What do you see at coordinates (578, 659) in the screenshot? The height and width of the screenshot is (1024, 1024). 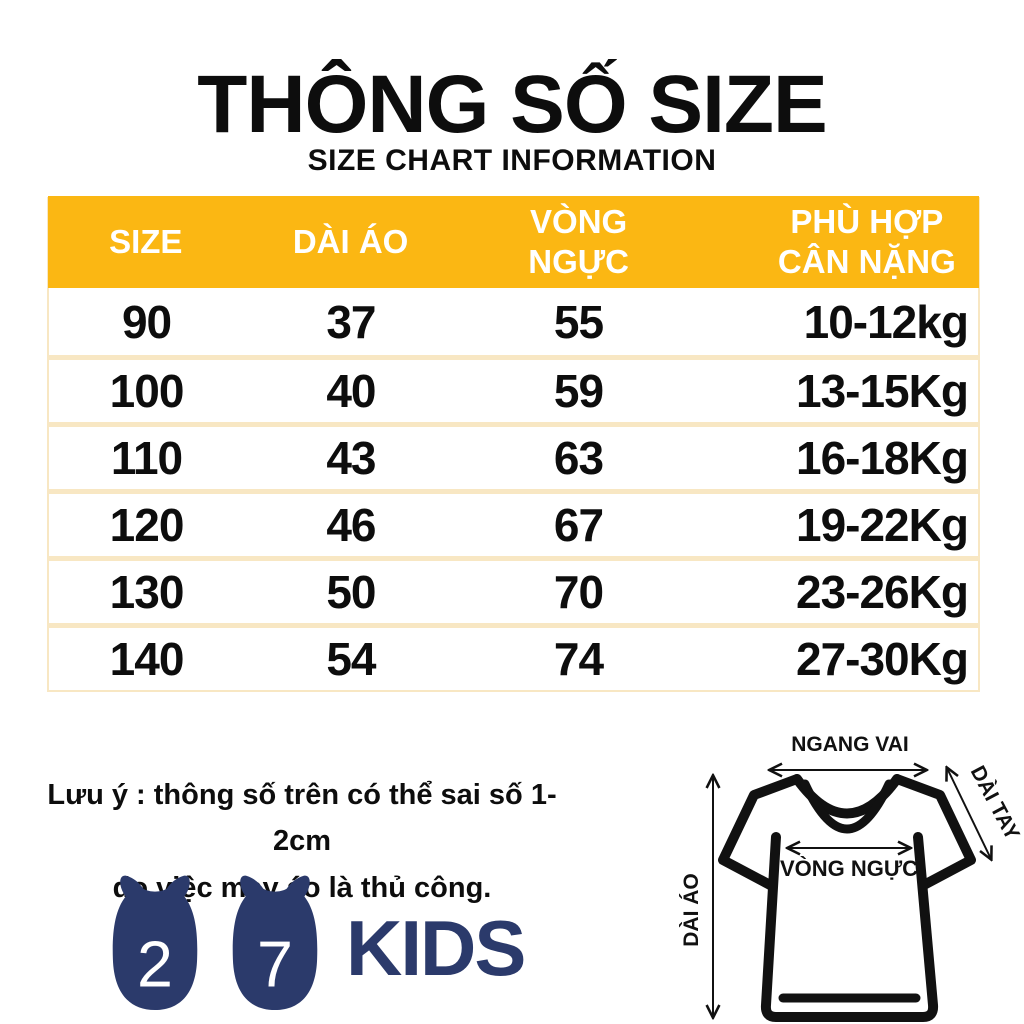 I see `chest-cell: 74` at bounding box center [578, 659].